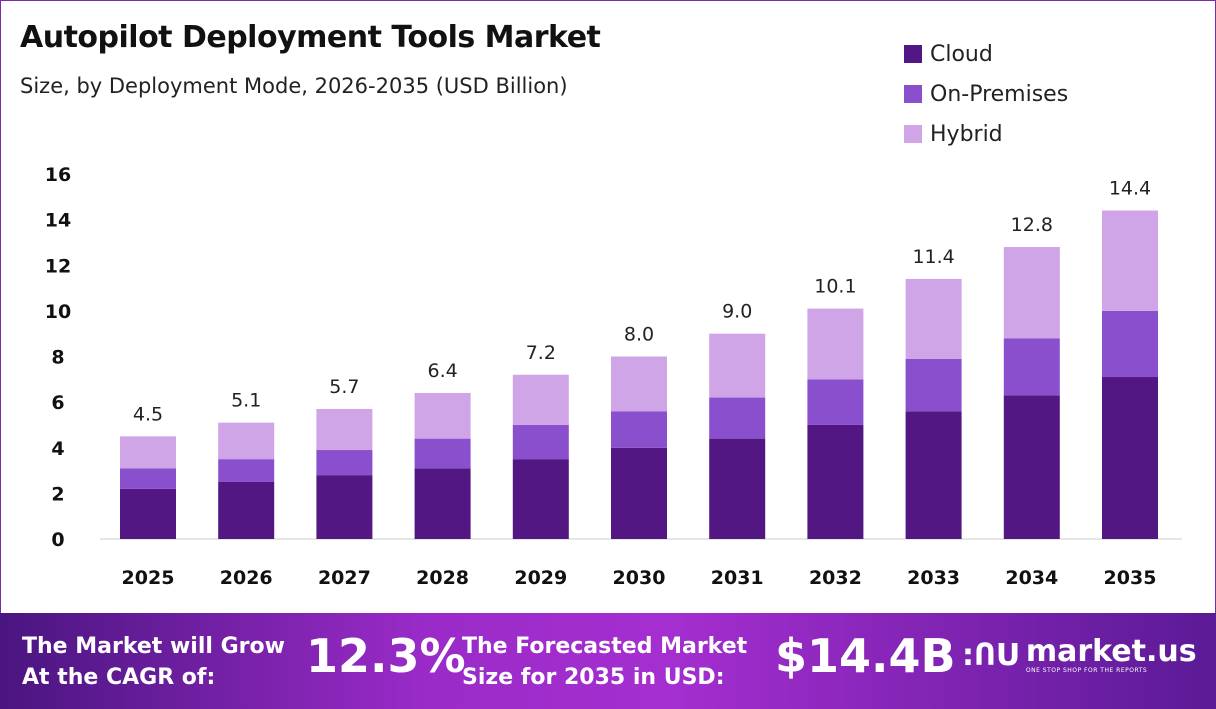 This screenshot has width=1216, height=709. What do you see at coordinates (58, 266) in the screenshot?
I see `y-tick-label: 12` at bounding box center [58, 266].